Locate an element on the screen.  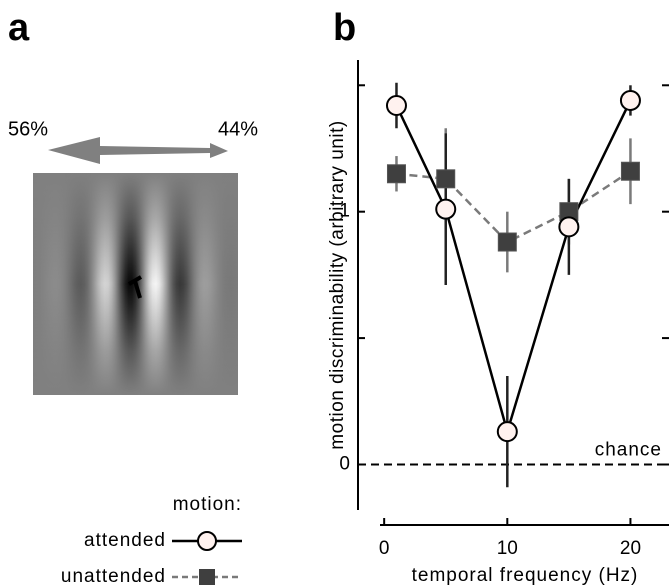
x-axis-label: temporal frequency (Hz) is located at coordinates (525, 575).